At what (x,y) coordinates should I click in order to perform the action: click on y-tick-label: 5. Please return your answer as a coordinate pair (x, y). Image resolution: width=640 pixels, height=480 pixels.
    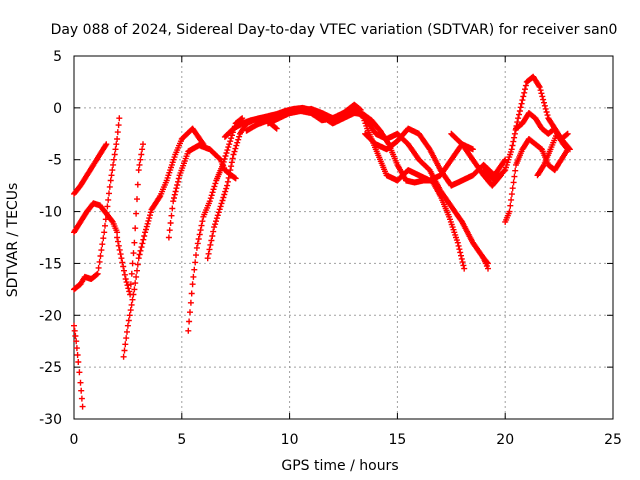
    Looking at the image, I should click on (57, 57).